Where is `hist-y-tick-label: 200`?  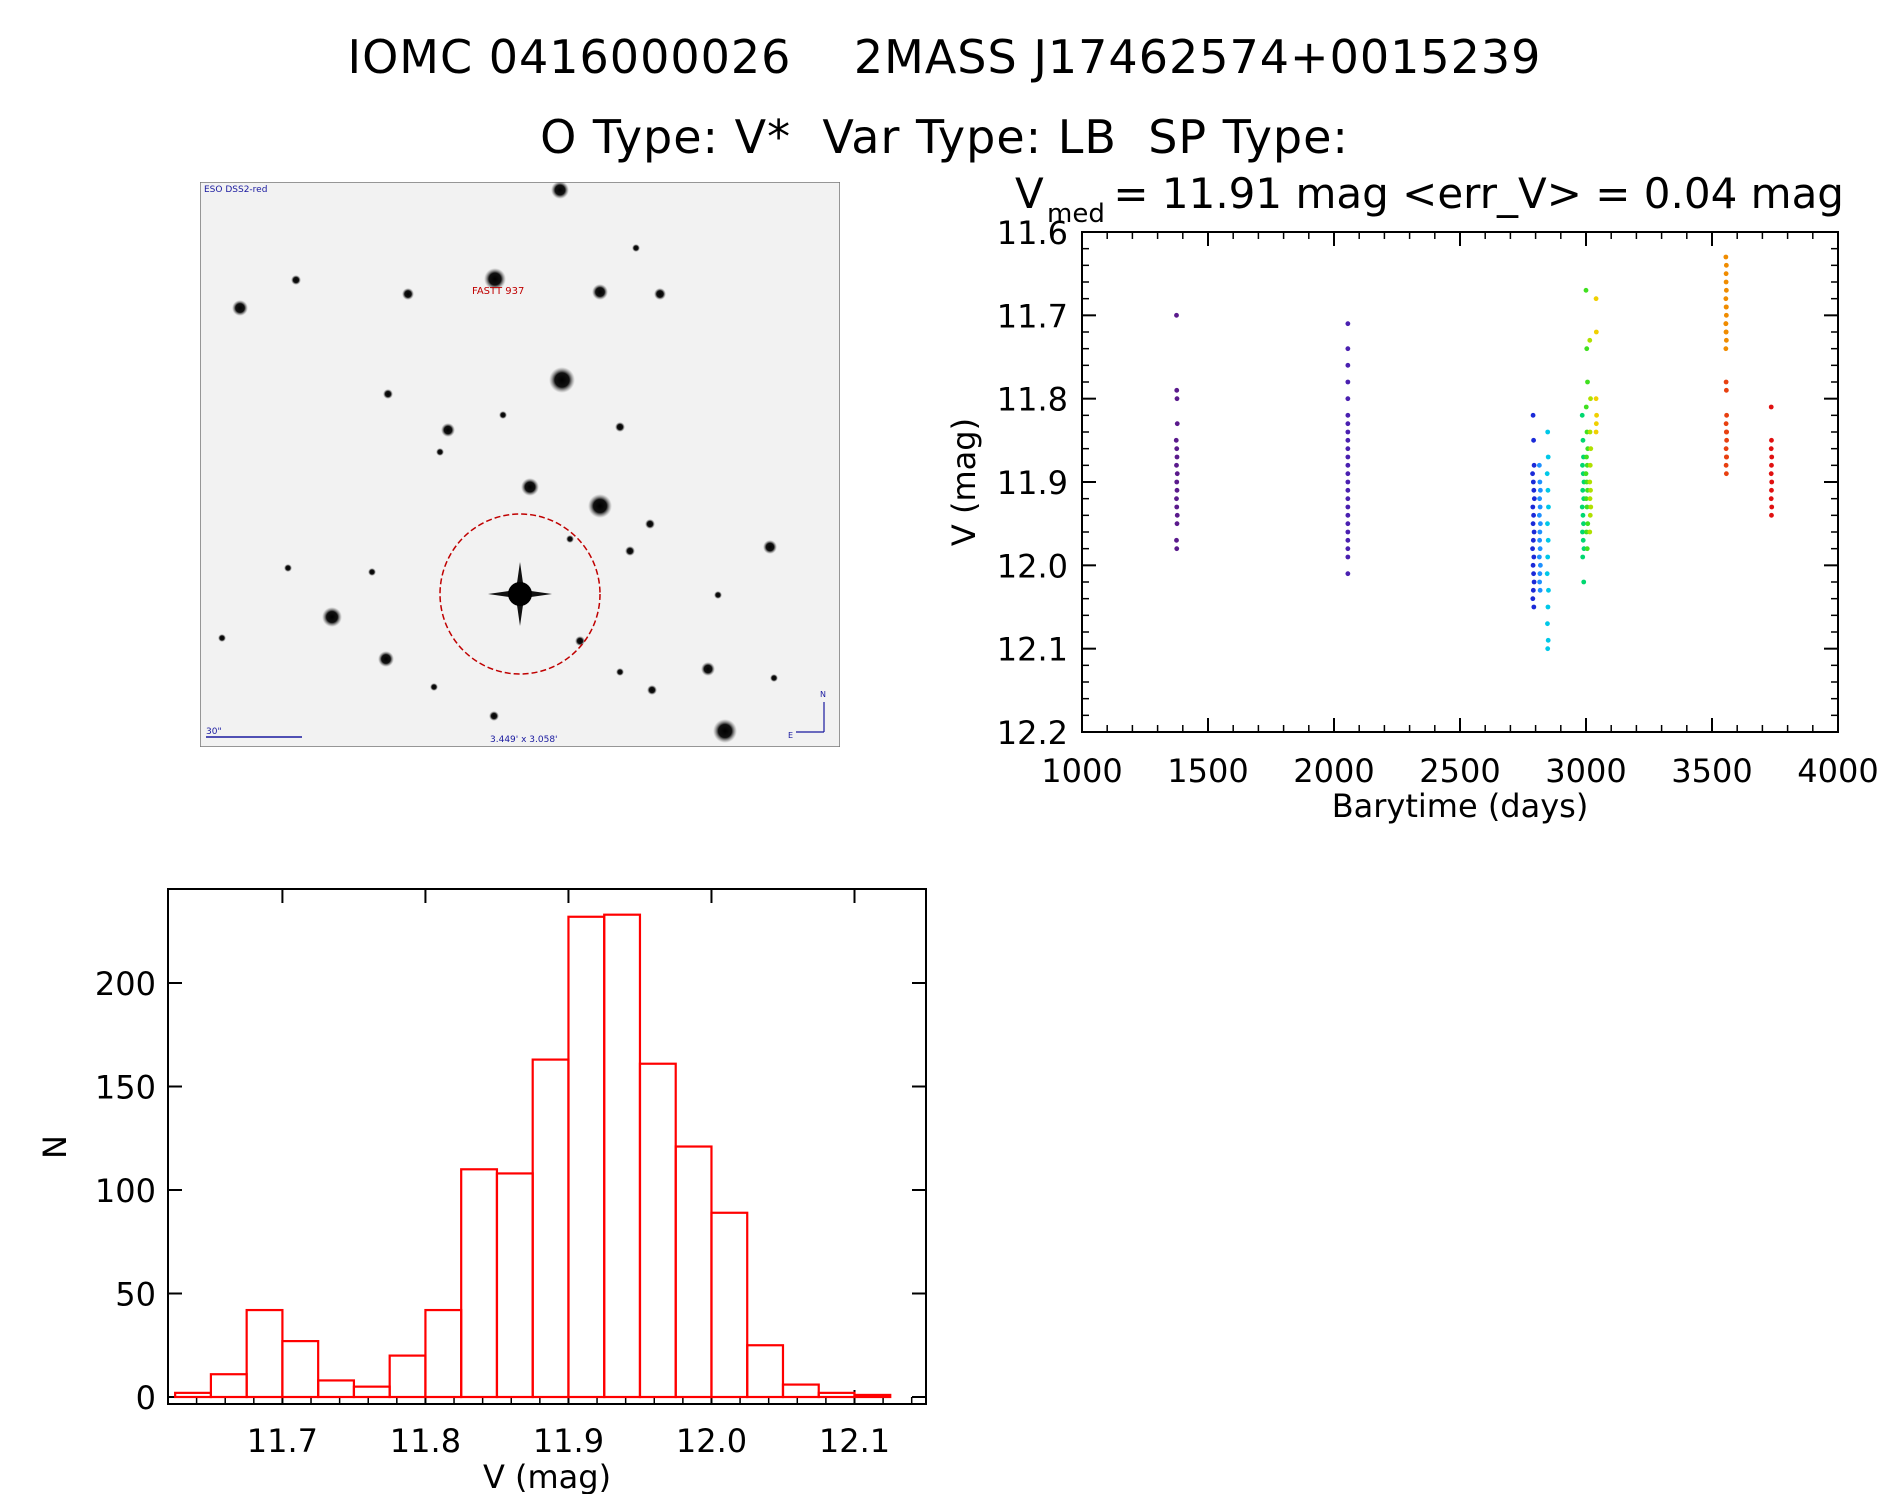
hist-y-tick-label: 200 is located at coordinates (125, 984).